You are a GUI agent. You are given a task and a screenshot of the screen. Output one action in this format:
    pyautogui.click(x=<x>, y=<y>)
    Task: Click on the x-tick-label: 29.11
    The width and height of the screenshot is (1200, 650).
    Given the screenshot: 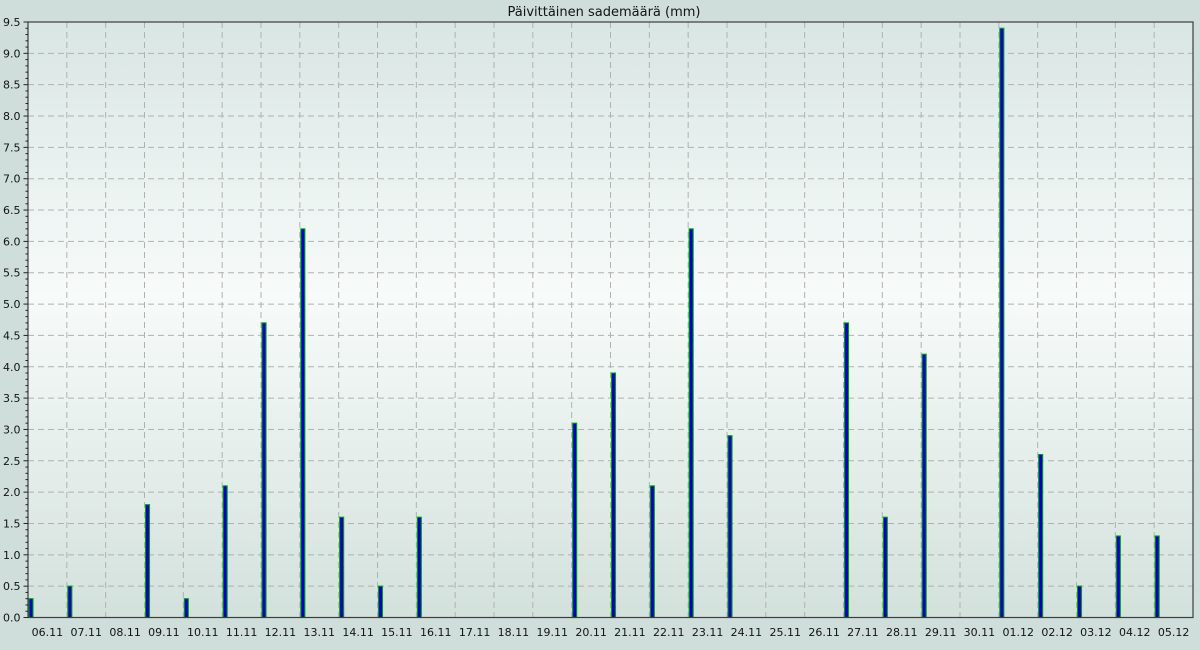 What is the action you would take?
    pyautogui.click(x=941, y=632)
    